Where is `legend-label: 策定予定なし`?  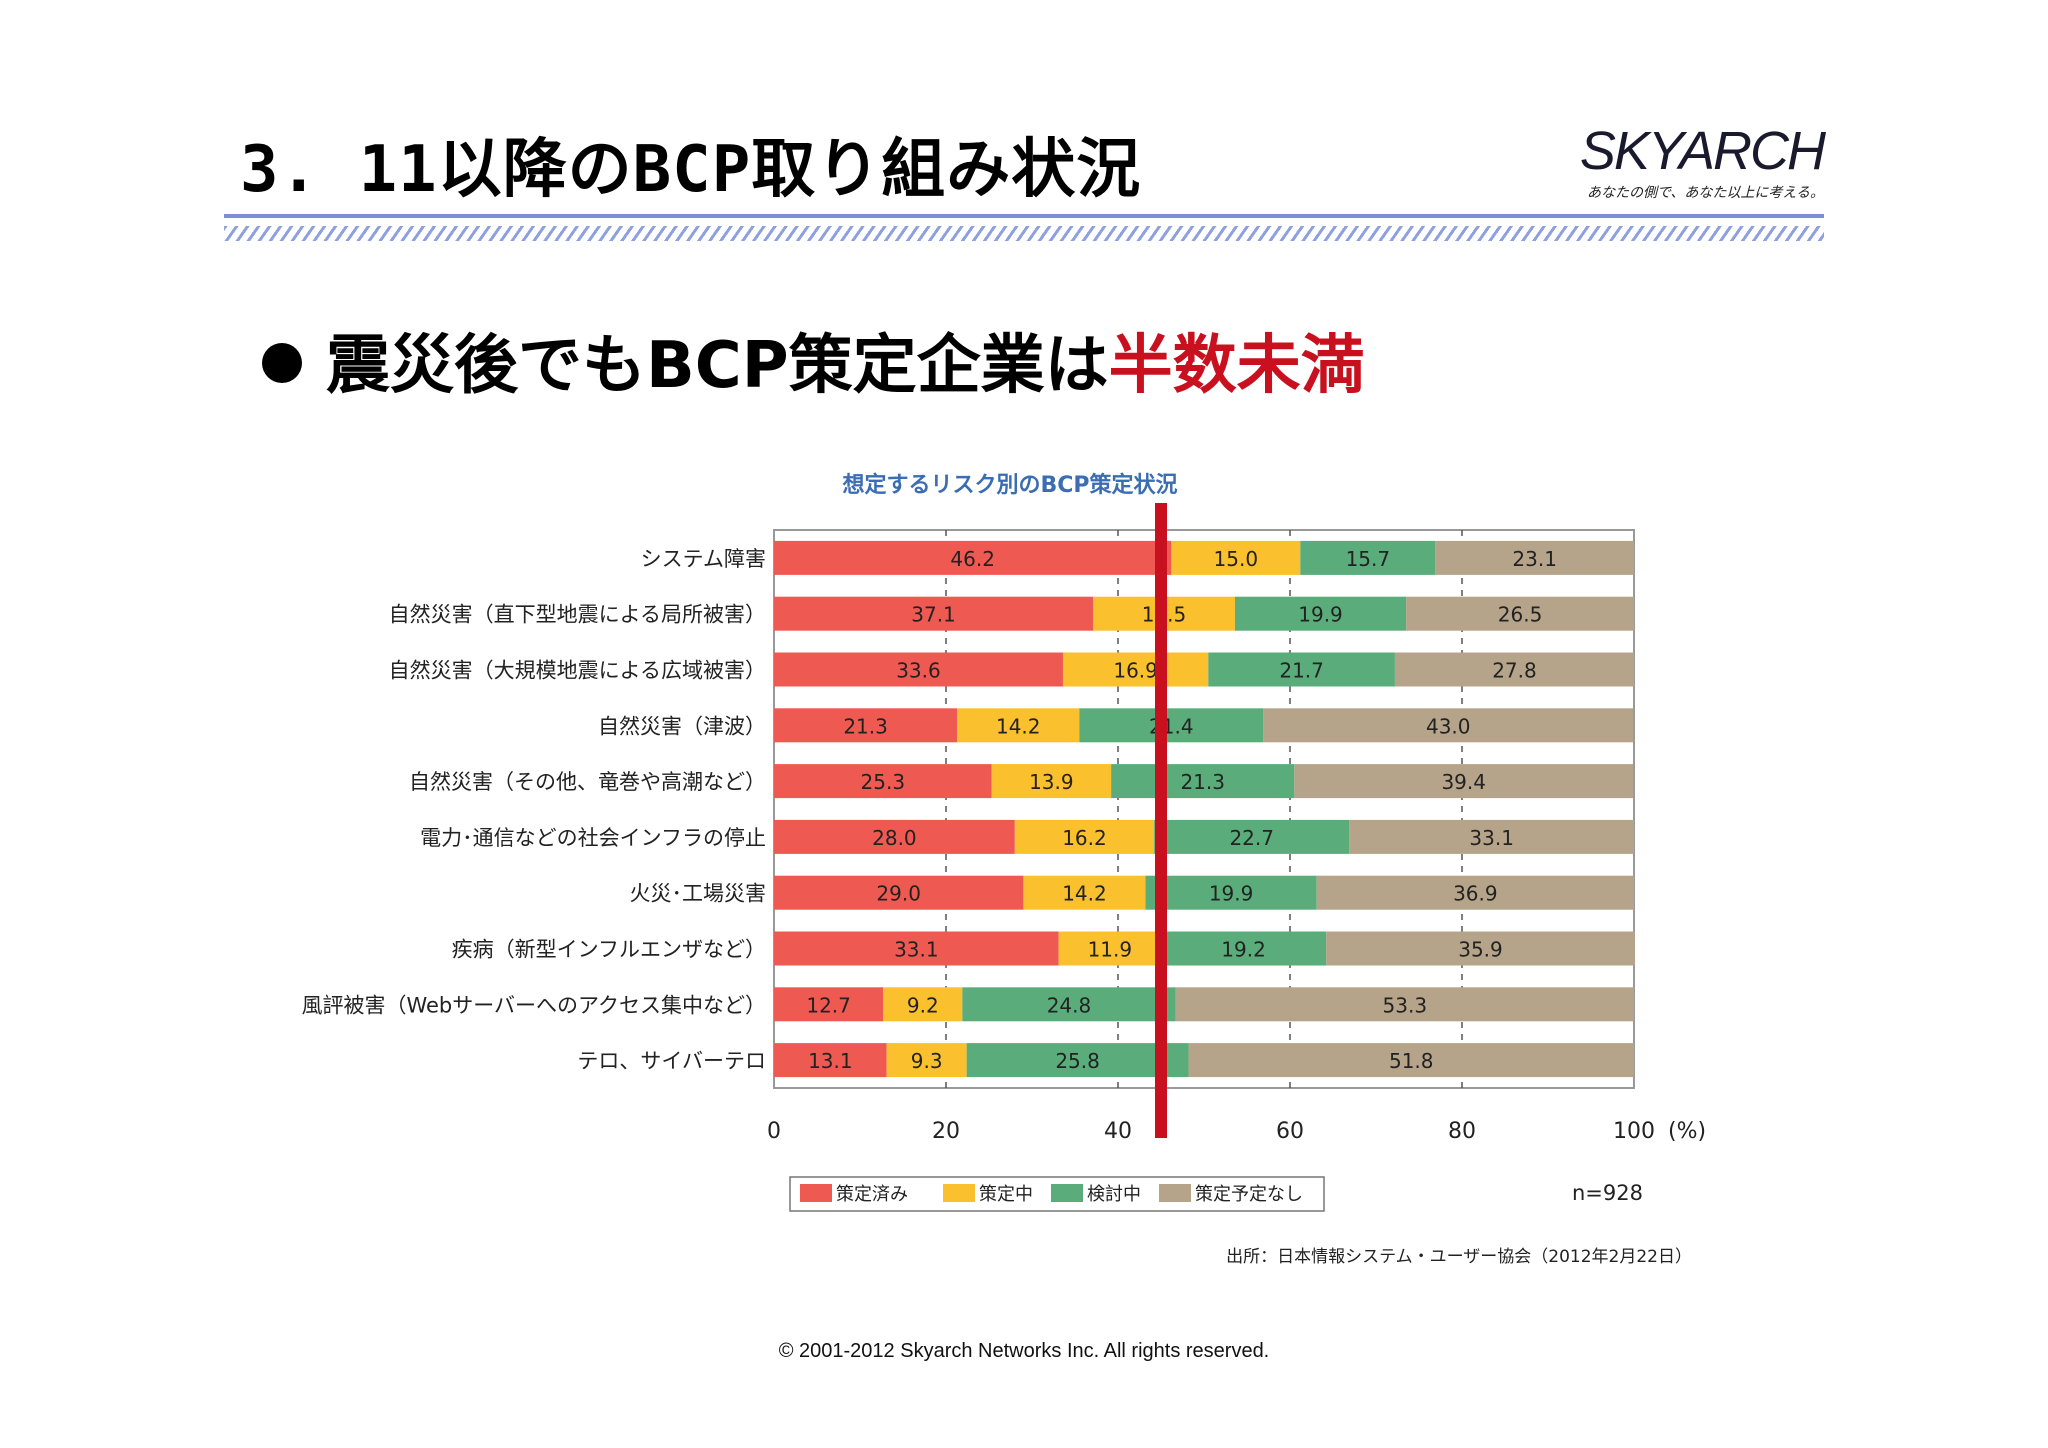 legend-label: 策定予定なし is located at coordinates (1249, 1194).